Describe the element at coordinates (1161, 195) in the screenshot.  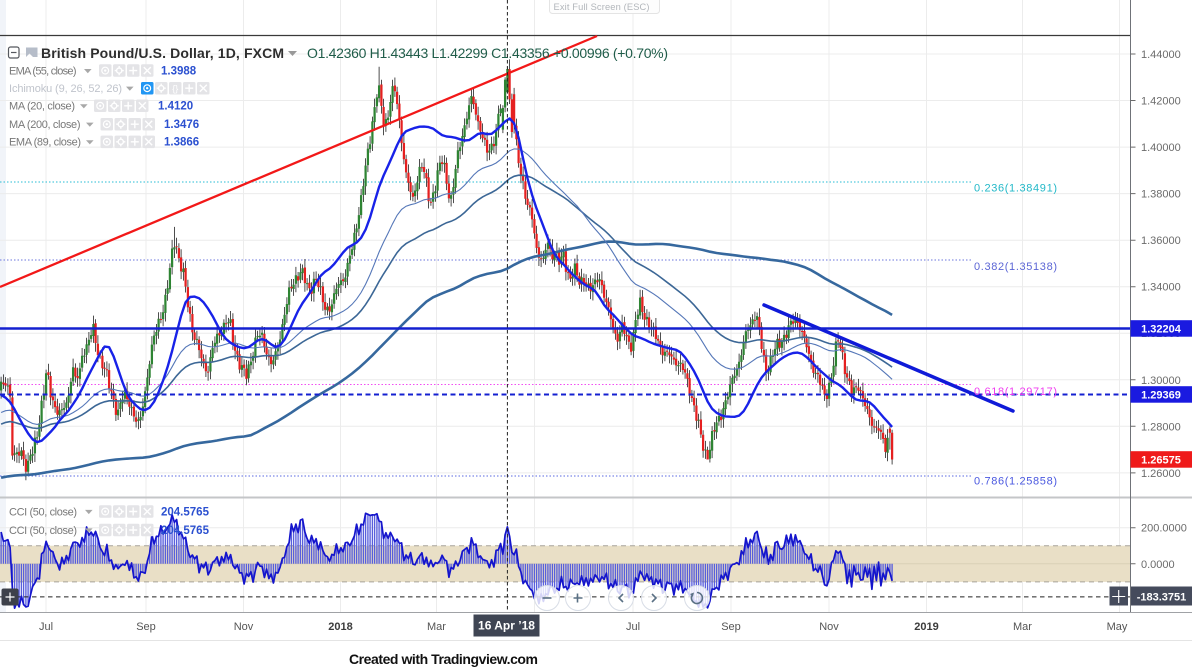
I see `svg-text: 1.38000` at that location.